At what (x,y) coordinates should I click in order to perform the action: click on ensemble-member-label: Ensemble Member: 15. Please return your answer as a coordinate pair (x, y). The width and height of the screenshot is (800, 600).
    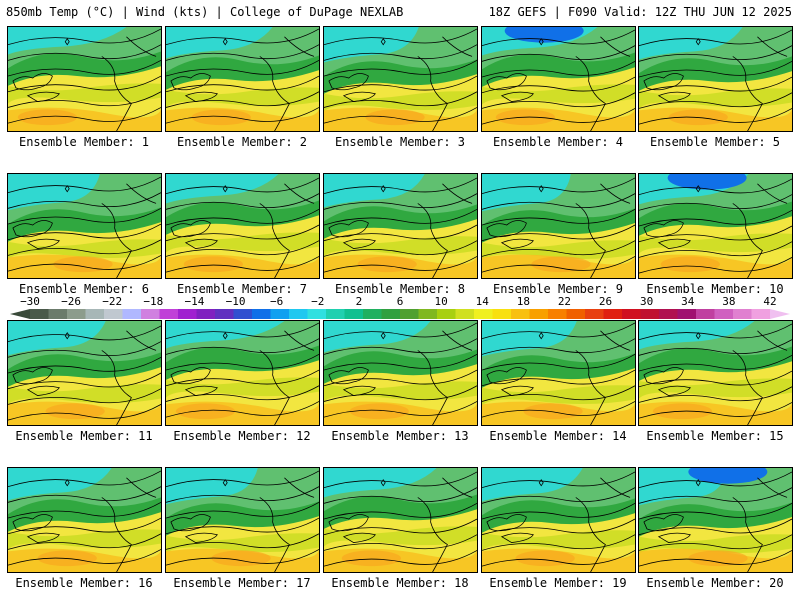
    Looking at the image, I should click on (715, 436).